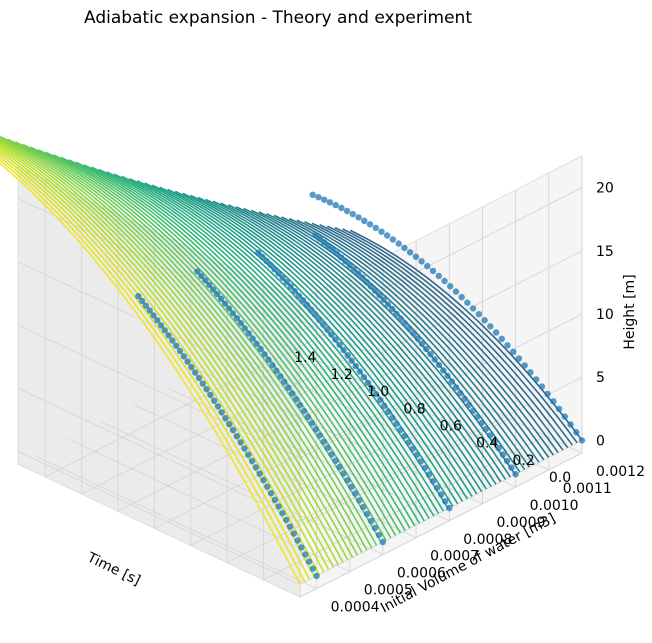 The height and width of the screenshot is (643, 652). What do you see at coordinates (388, 591) in the screenshot?
I see `y-tick-label: 0.0005` at bounding box center [388, 591].